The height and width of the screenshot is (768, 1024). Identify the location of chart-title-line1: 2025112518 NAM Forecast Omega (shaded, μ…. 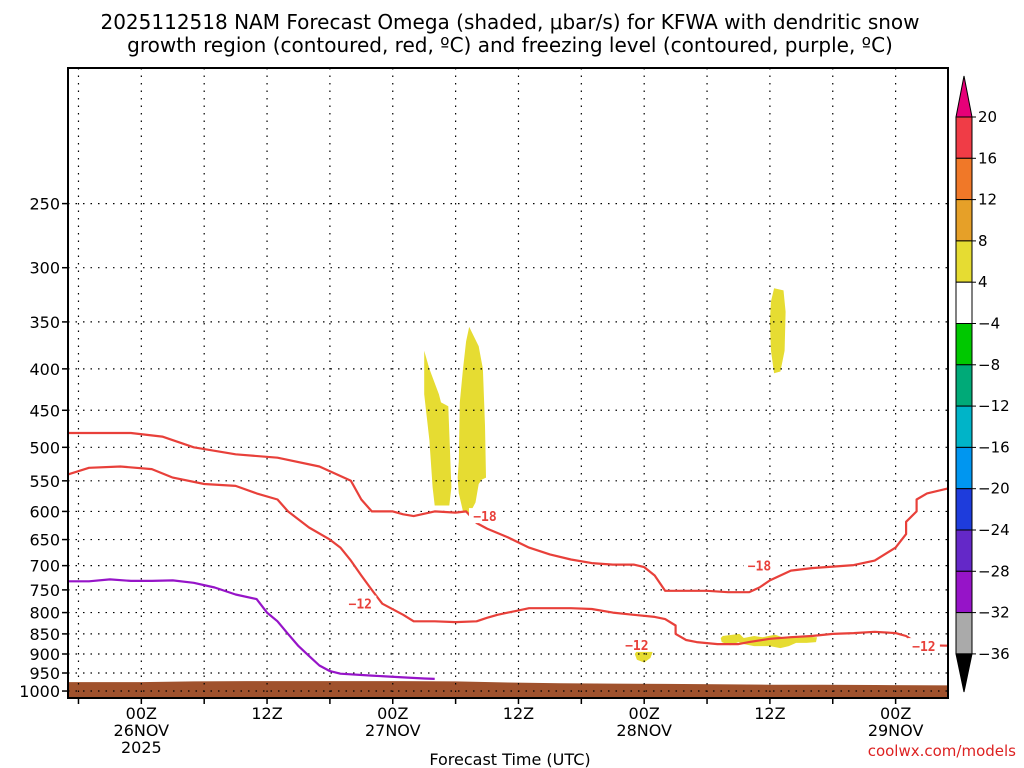
(509, 22).